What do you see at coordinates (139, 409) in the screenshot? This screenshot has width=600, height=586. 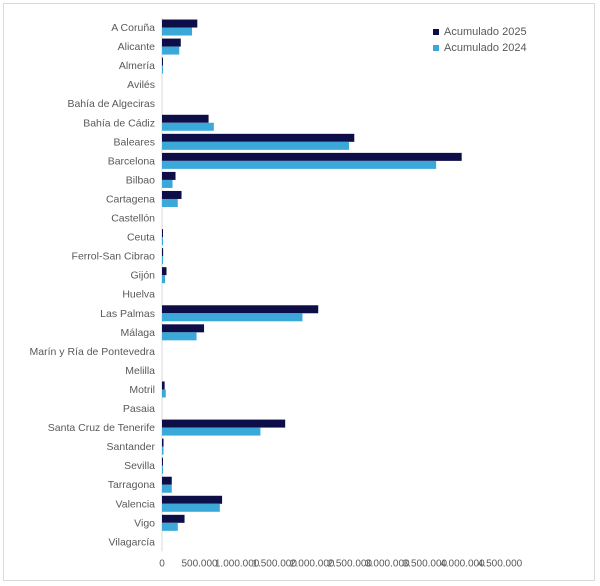 I see `category-label: Pasaia` at bounding box center [139, 409].